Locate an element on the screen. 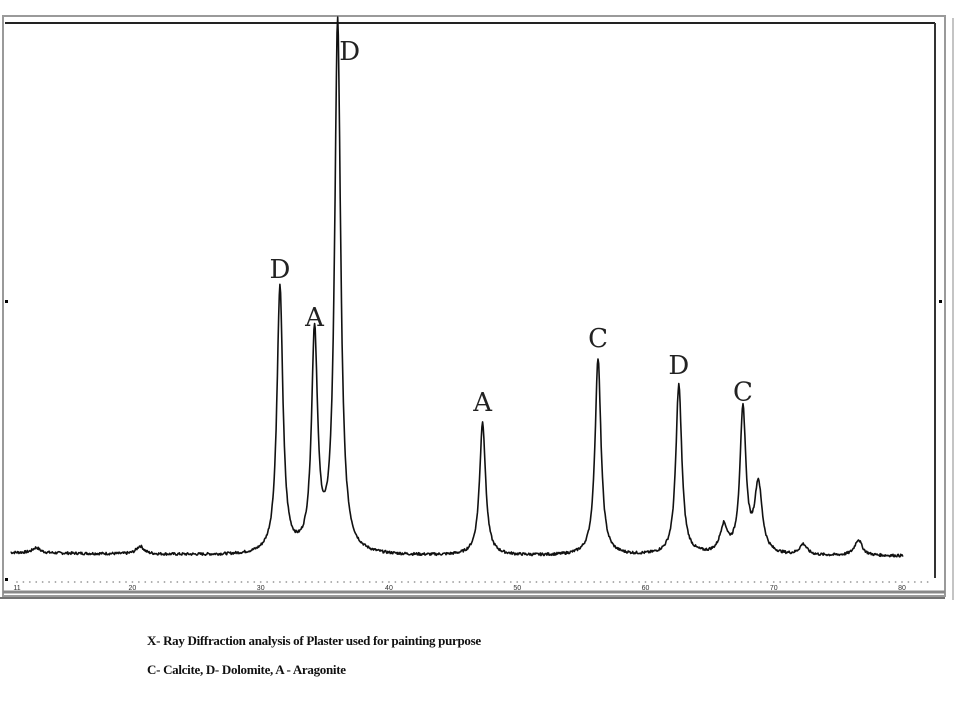 The image size is (960, 720). origin-marker is located at coordinates (6, 579).